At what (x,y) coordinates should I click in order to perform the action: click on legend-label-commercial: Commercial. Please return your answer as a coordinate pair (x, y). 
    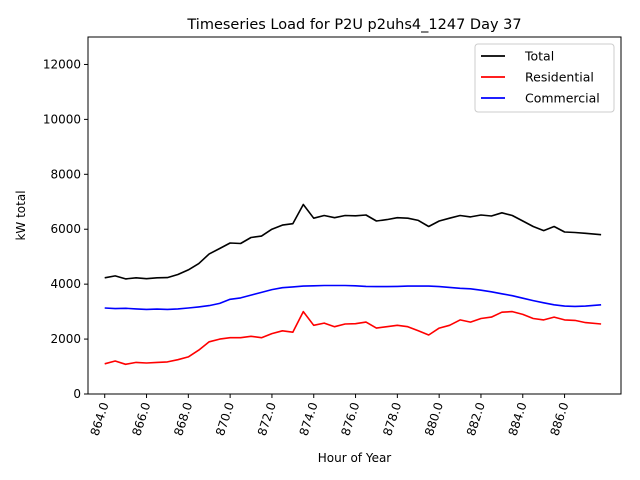
    Looking at the image, I should click on (562, 98).